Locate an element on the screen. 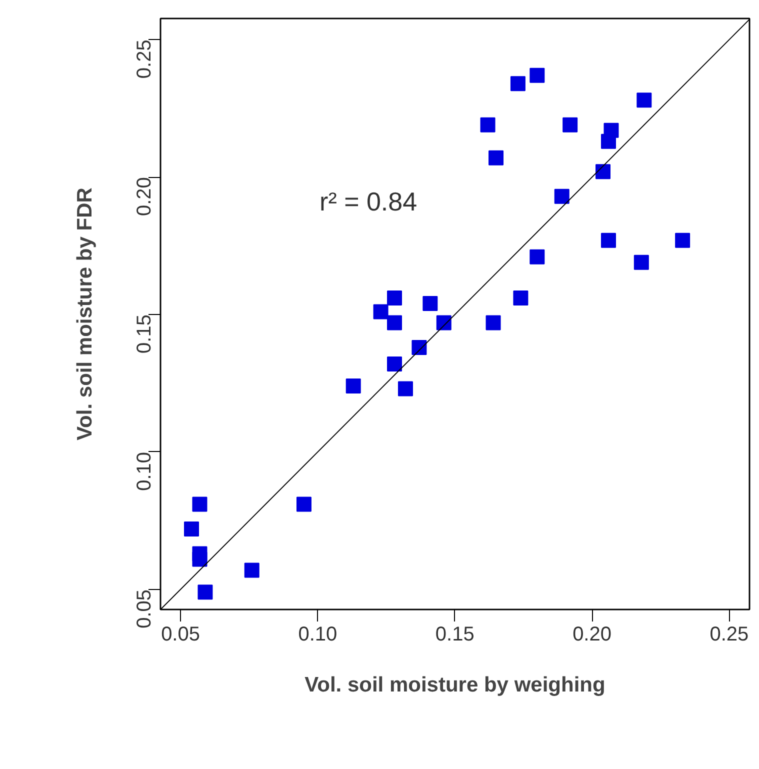 This screenshot has height=769, width=759. annotation: r² = 0.84 is located at coordinates (369, 201).